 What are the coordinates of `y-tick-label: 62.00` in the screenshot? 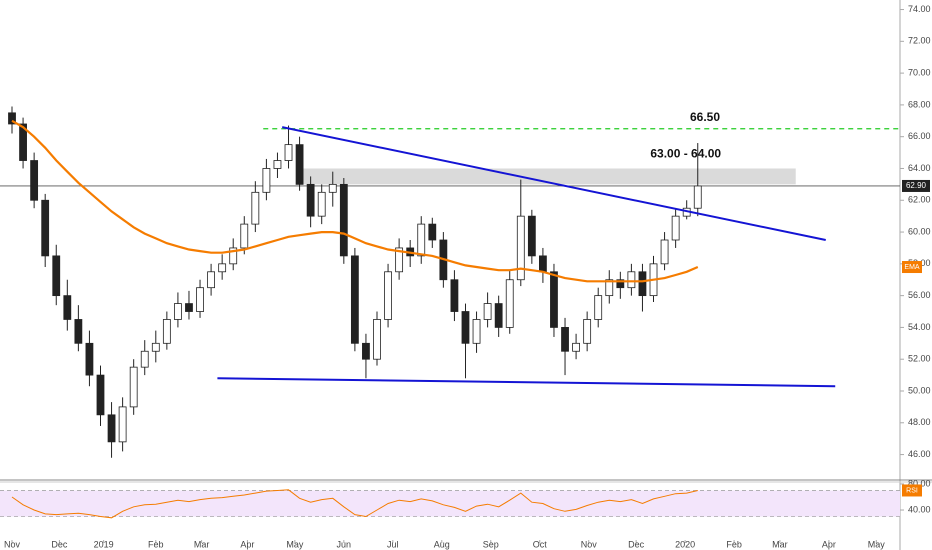 It's located at (919, 200).